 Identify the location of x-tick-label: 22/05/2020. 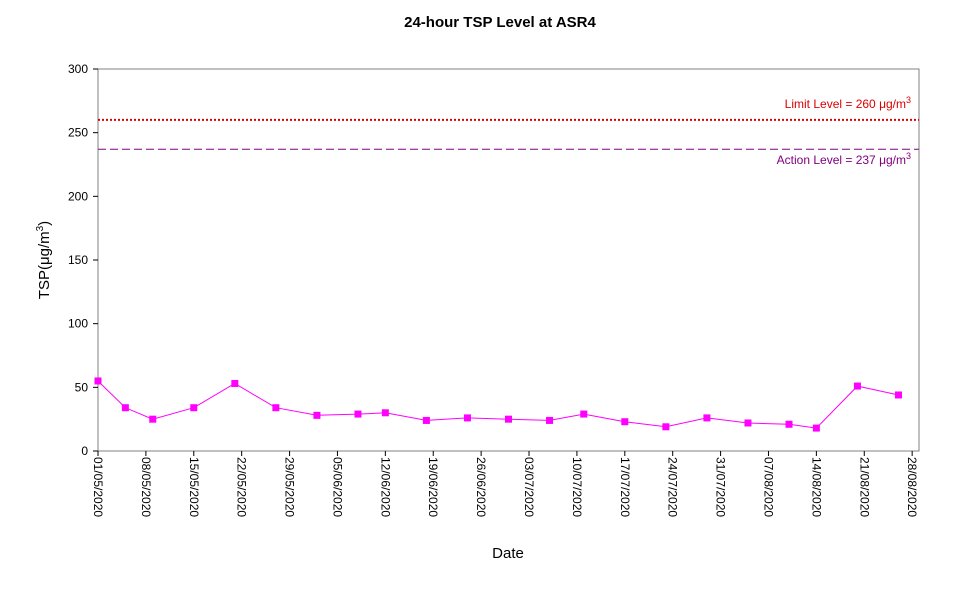
(242, 487).